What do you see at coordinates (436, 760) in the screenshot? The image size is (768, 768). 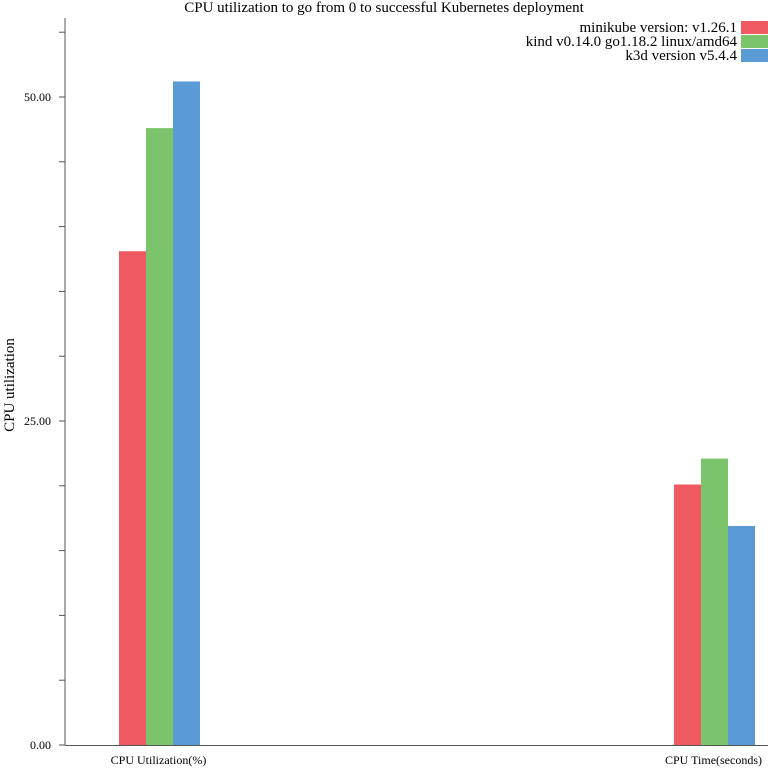 I see `x-axis-tick-labels: CPU Utilization(%) CPU Time(seconds)` at bounding box center [436, 760].